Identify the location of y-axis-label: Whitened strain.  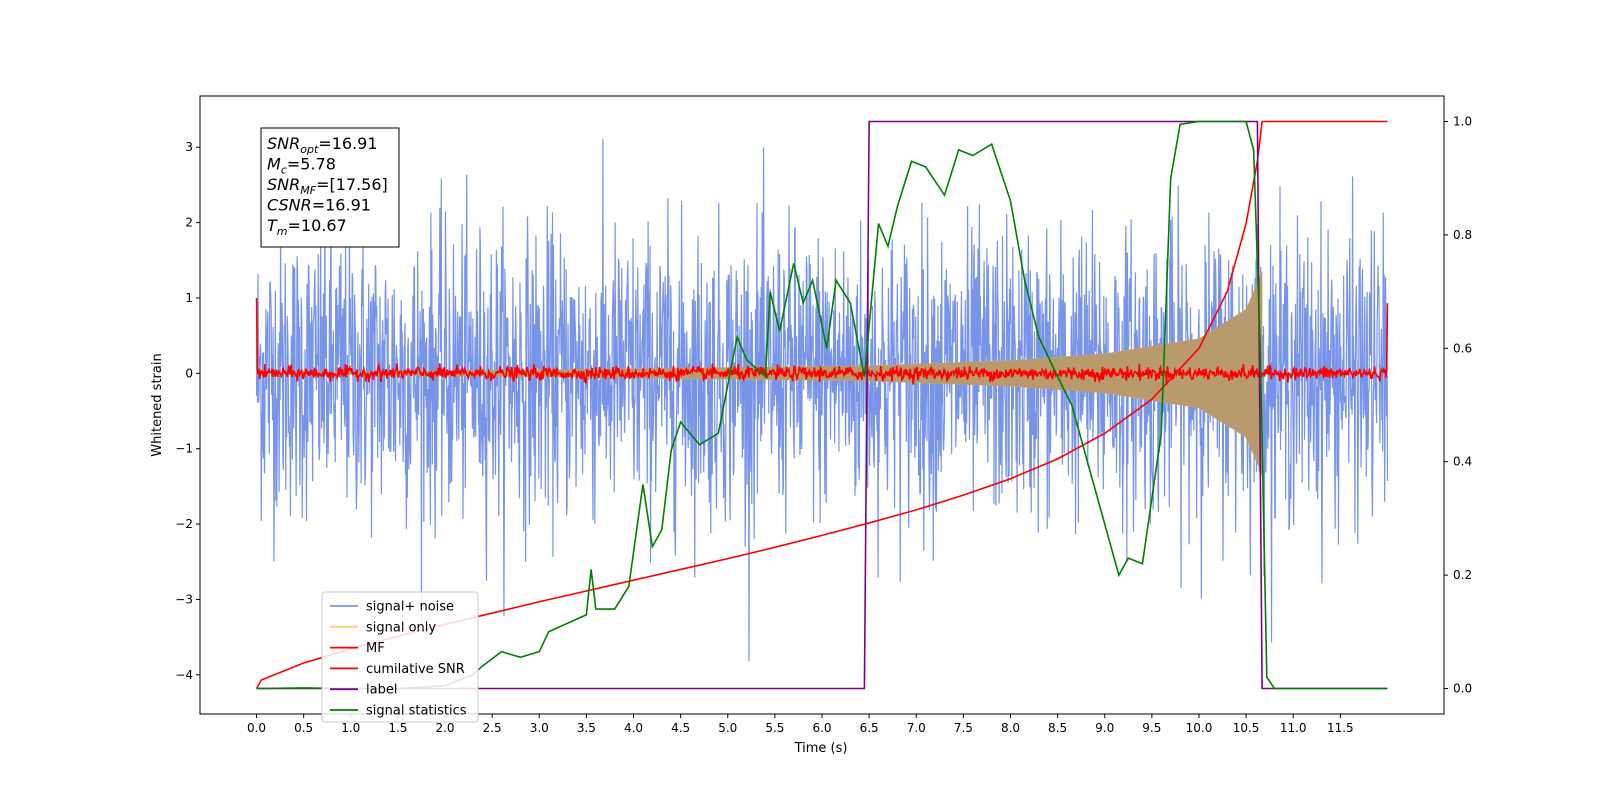
(157, 404).